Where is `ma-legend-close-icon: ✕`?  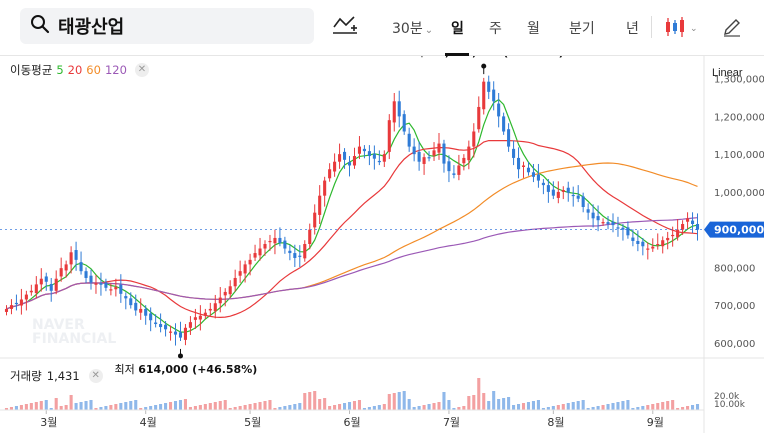 ma-legend-close-icon: ✕ is located at coordinates (141, 70).